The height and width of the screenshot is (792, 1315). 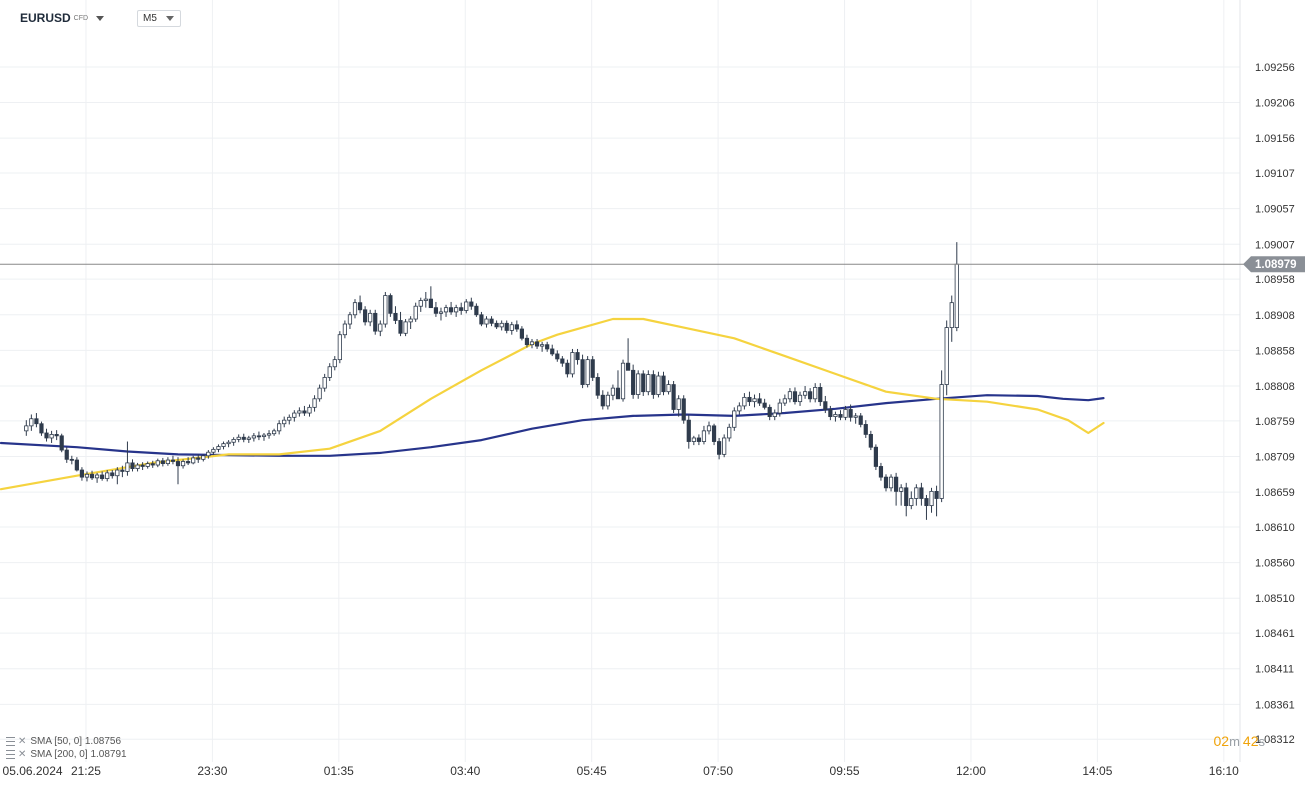 What do you see at coordinates (1275, 740) in the screenshot?
I see `y-tick-label: 1.08312` at bounding box center [1275, 740].